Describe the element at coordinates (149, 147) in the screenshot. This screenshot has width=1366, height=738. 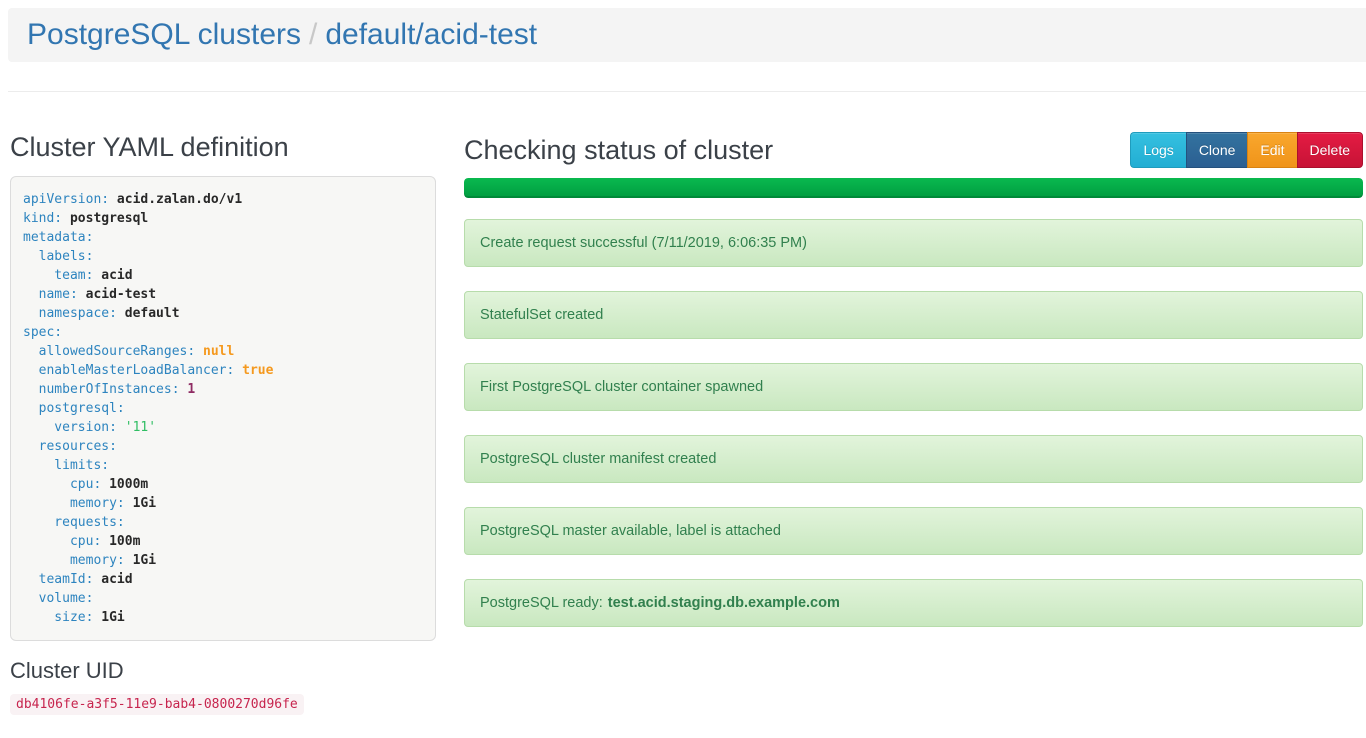
I see `yaml-section-title: Cluster YAML definition` at that location.